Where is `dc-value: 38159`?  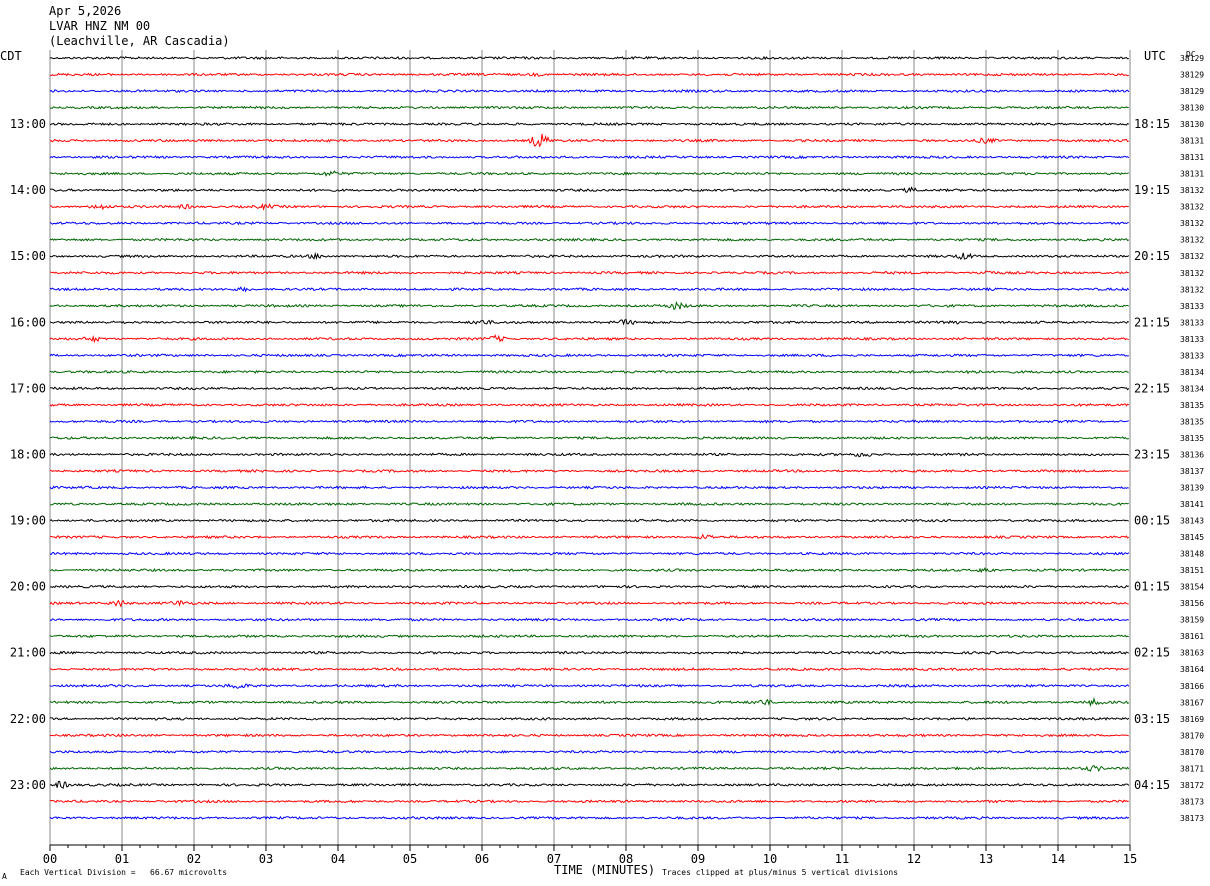 dc-value: 38159 is located at coordinates (1192, 620).